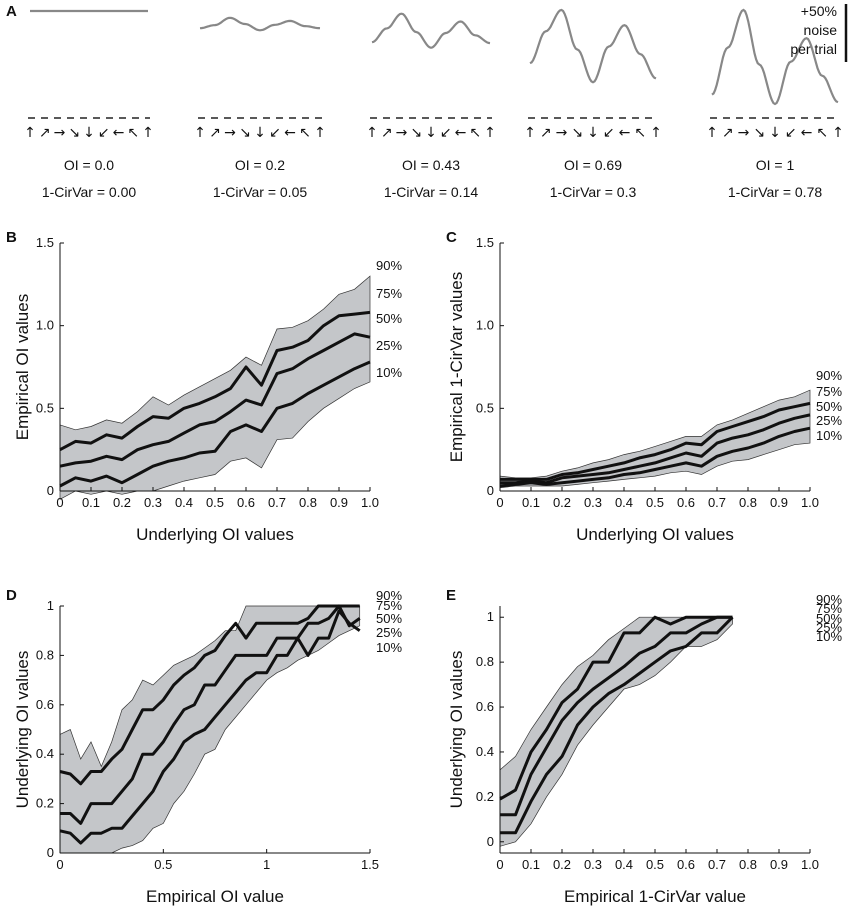 This screenshot has height=912, width=850. Describe the element at coordinates (485, 325) in the screenshot. I see `chart-c-y-tick-label: 1.0` at that location.